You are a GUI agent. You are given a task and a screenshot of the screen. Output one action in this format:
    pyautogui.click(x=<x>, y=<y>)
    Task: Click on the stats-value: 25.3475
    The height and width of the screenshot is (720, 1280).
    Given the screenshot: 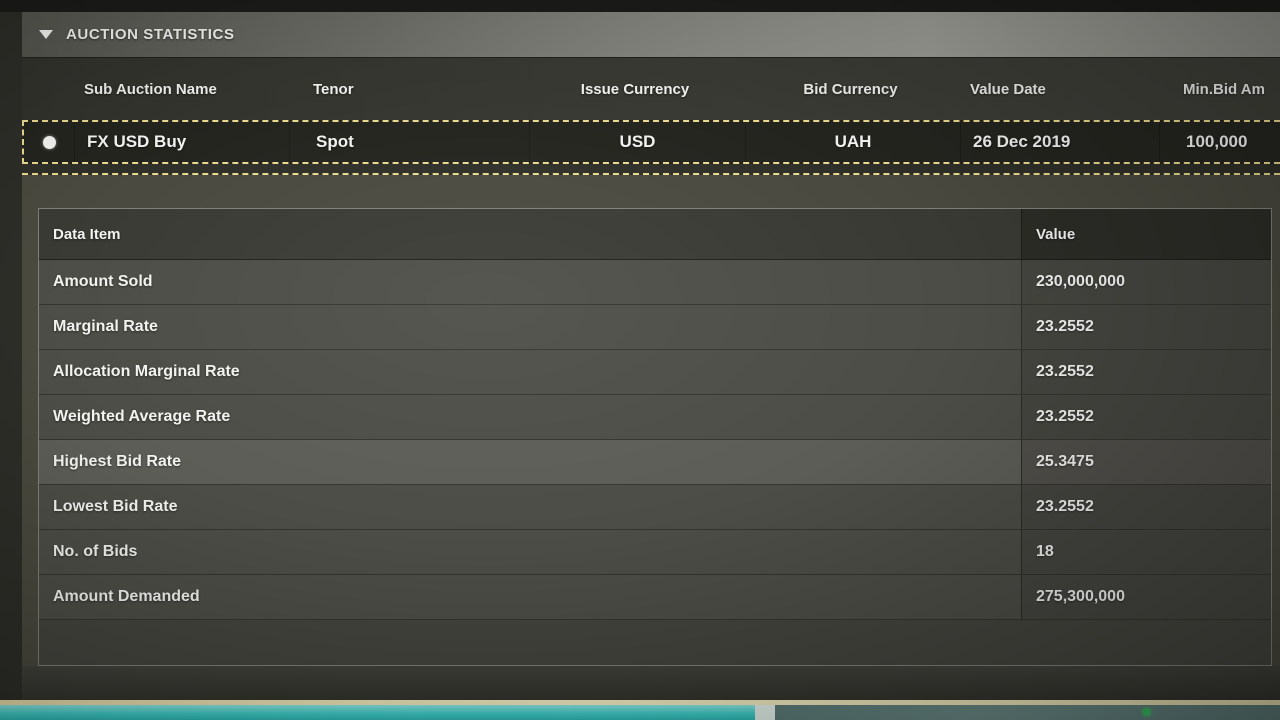 What is the action you would take?
    pyautogui.click(x=1146, y=462)
    